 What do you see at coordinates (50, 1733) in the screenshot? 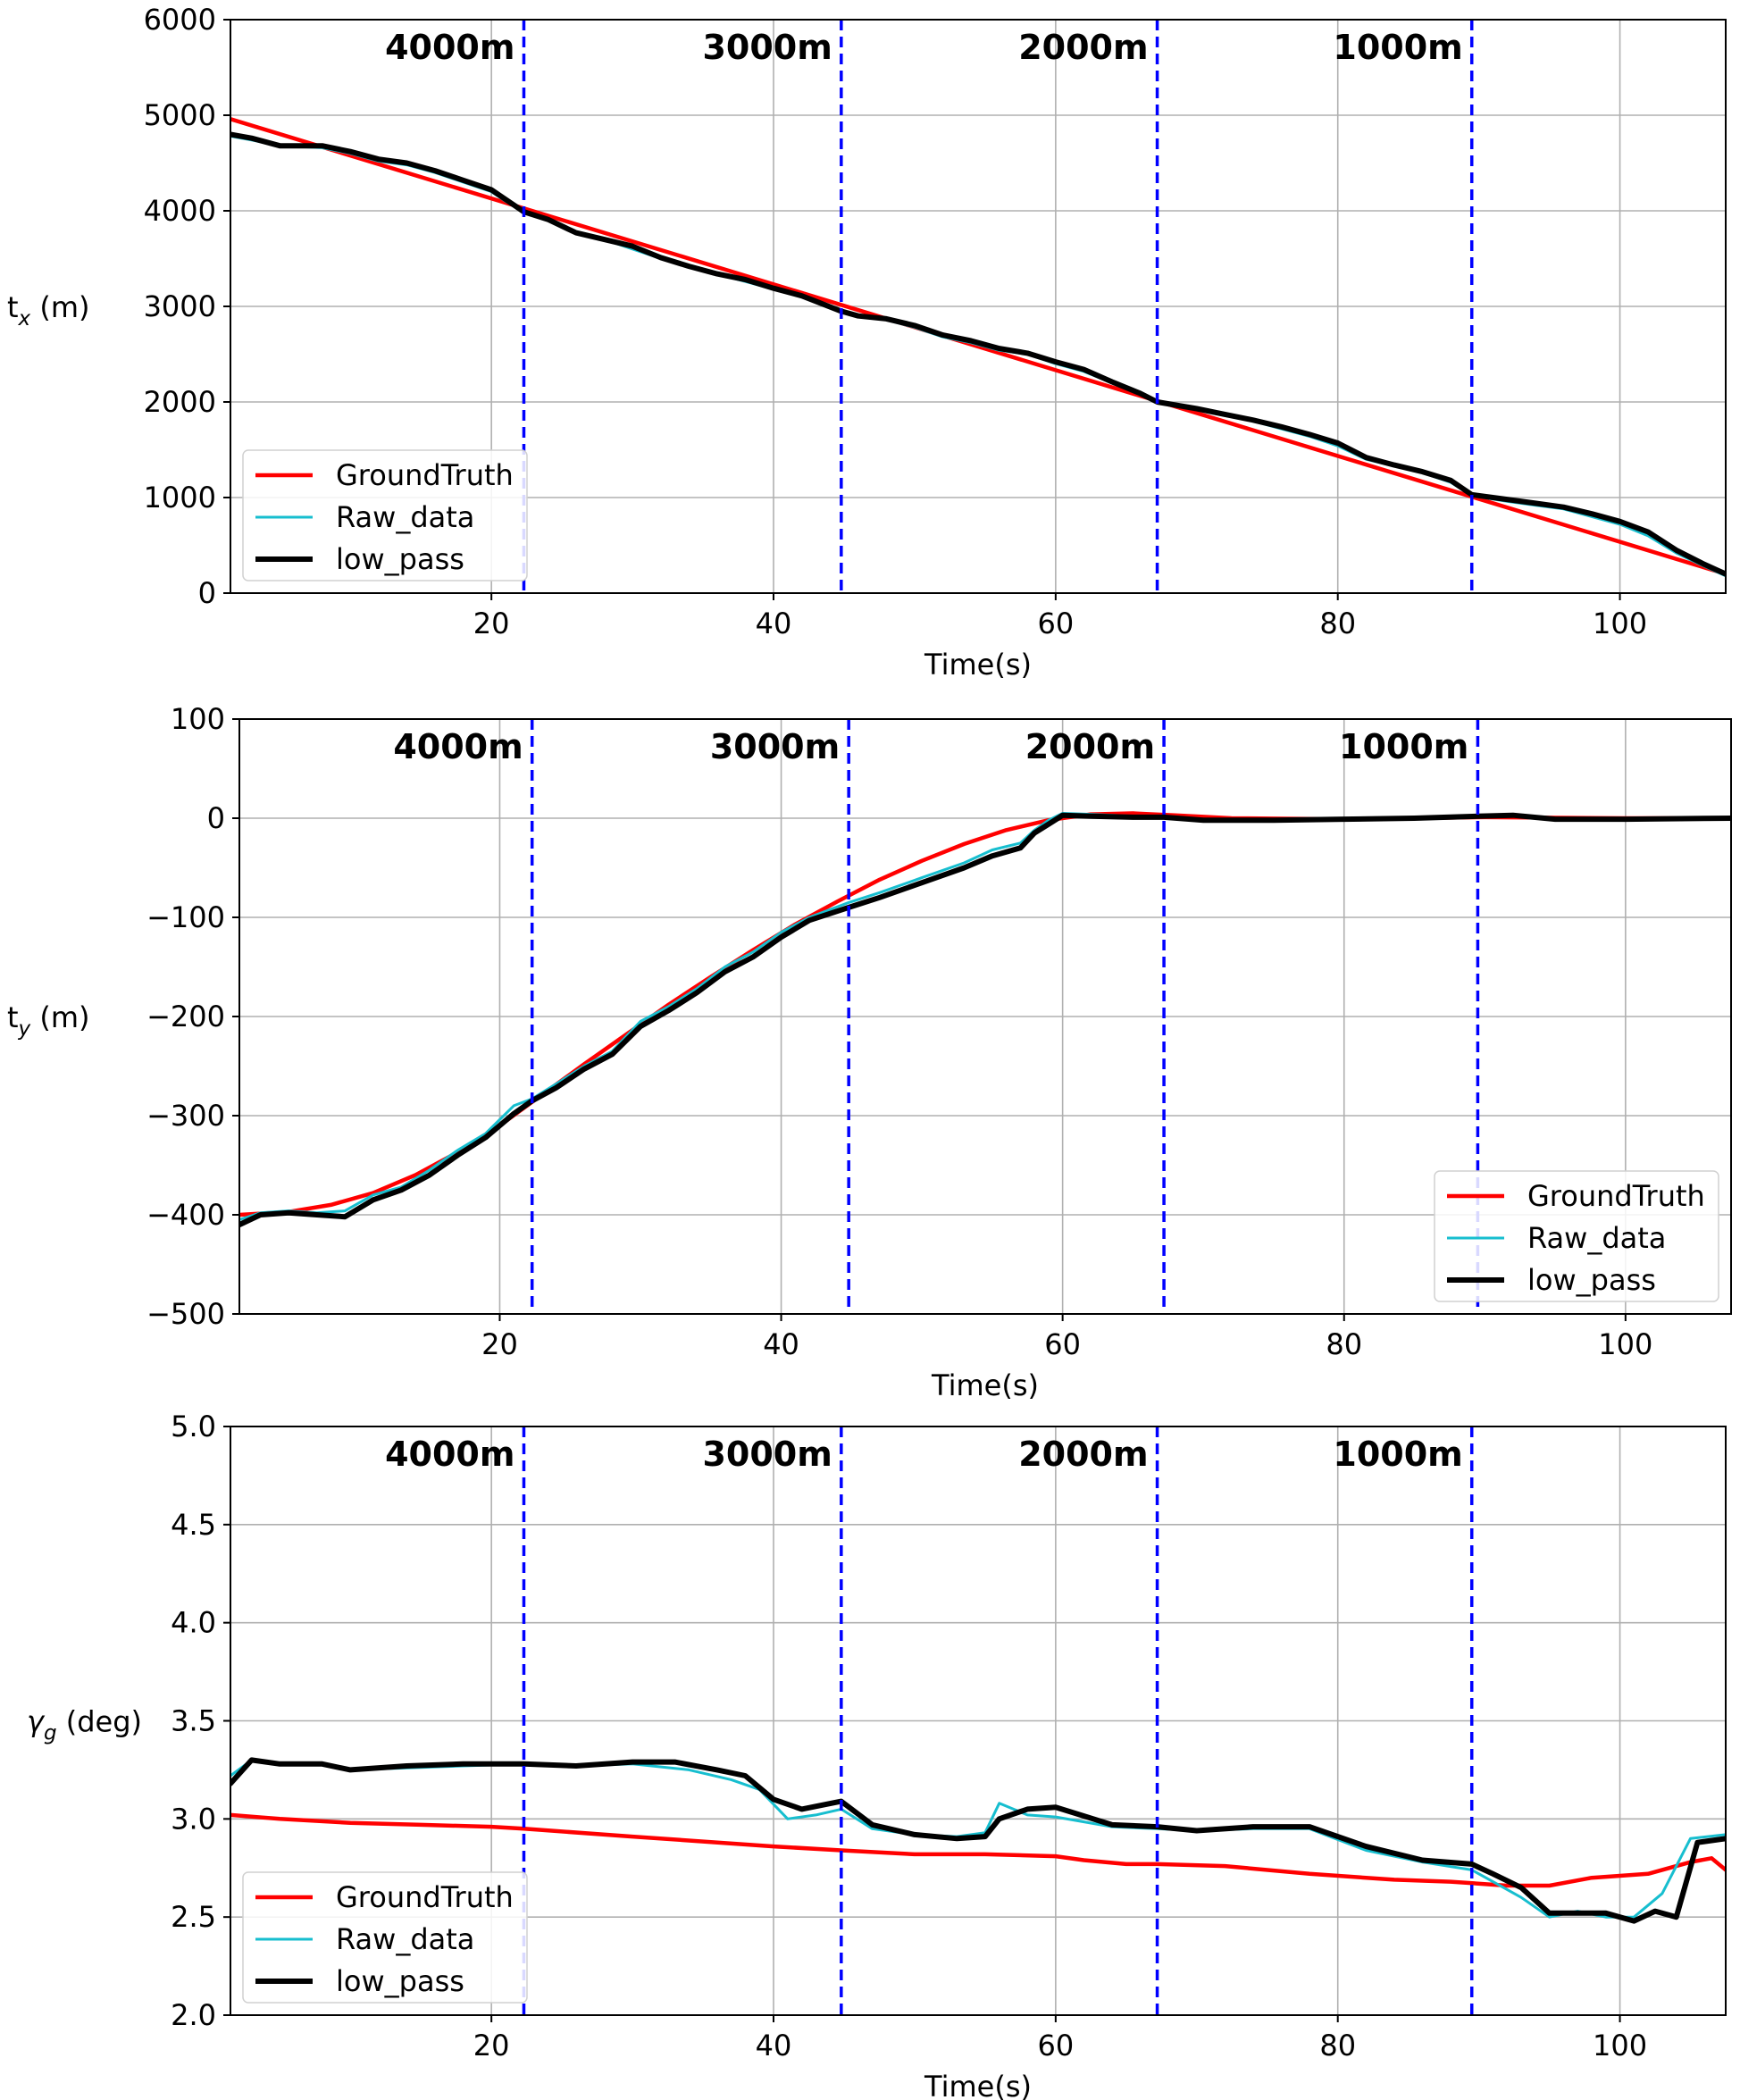
I see `y-axis-label-sub: g` at bounding box center [50, 1733].